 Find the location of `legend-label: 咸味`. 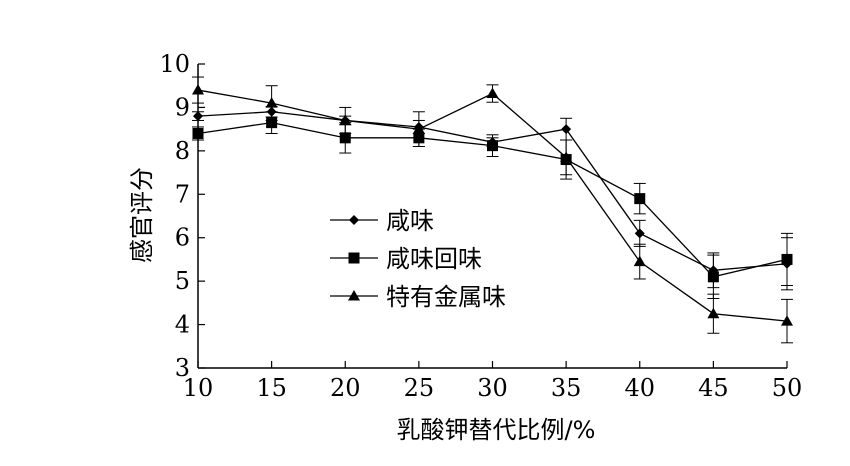

legend-label: 咸味 is located at coordinates (410, 221).